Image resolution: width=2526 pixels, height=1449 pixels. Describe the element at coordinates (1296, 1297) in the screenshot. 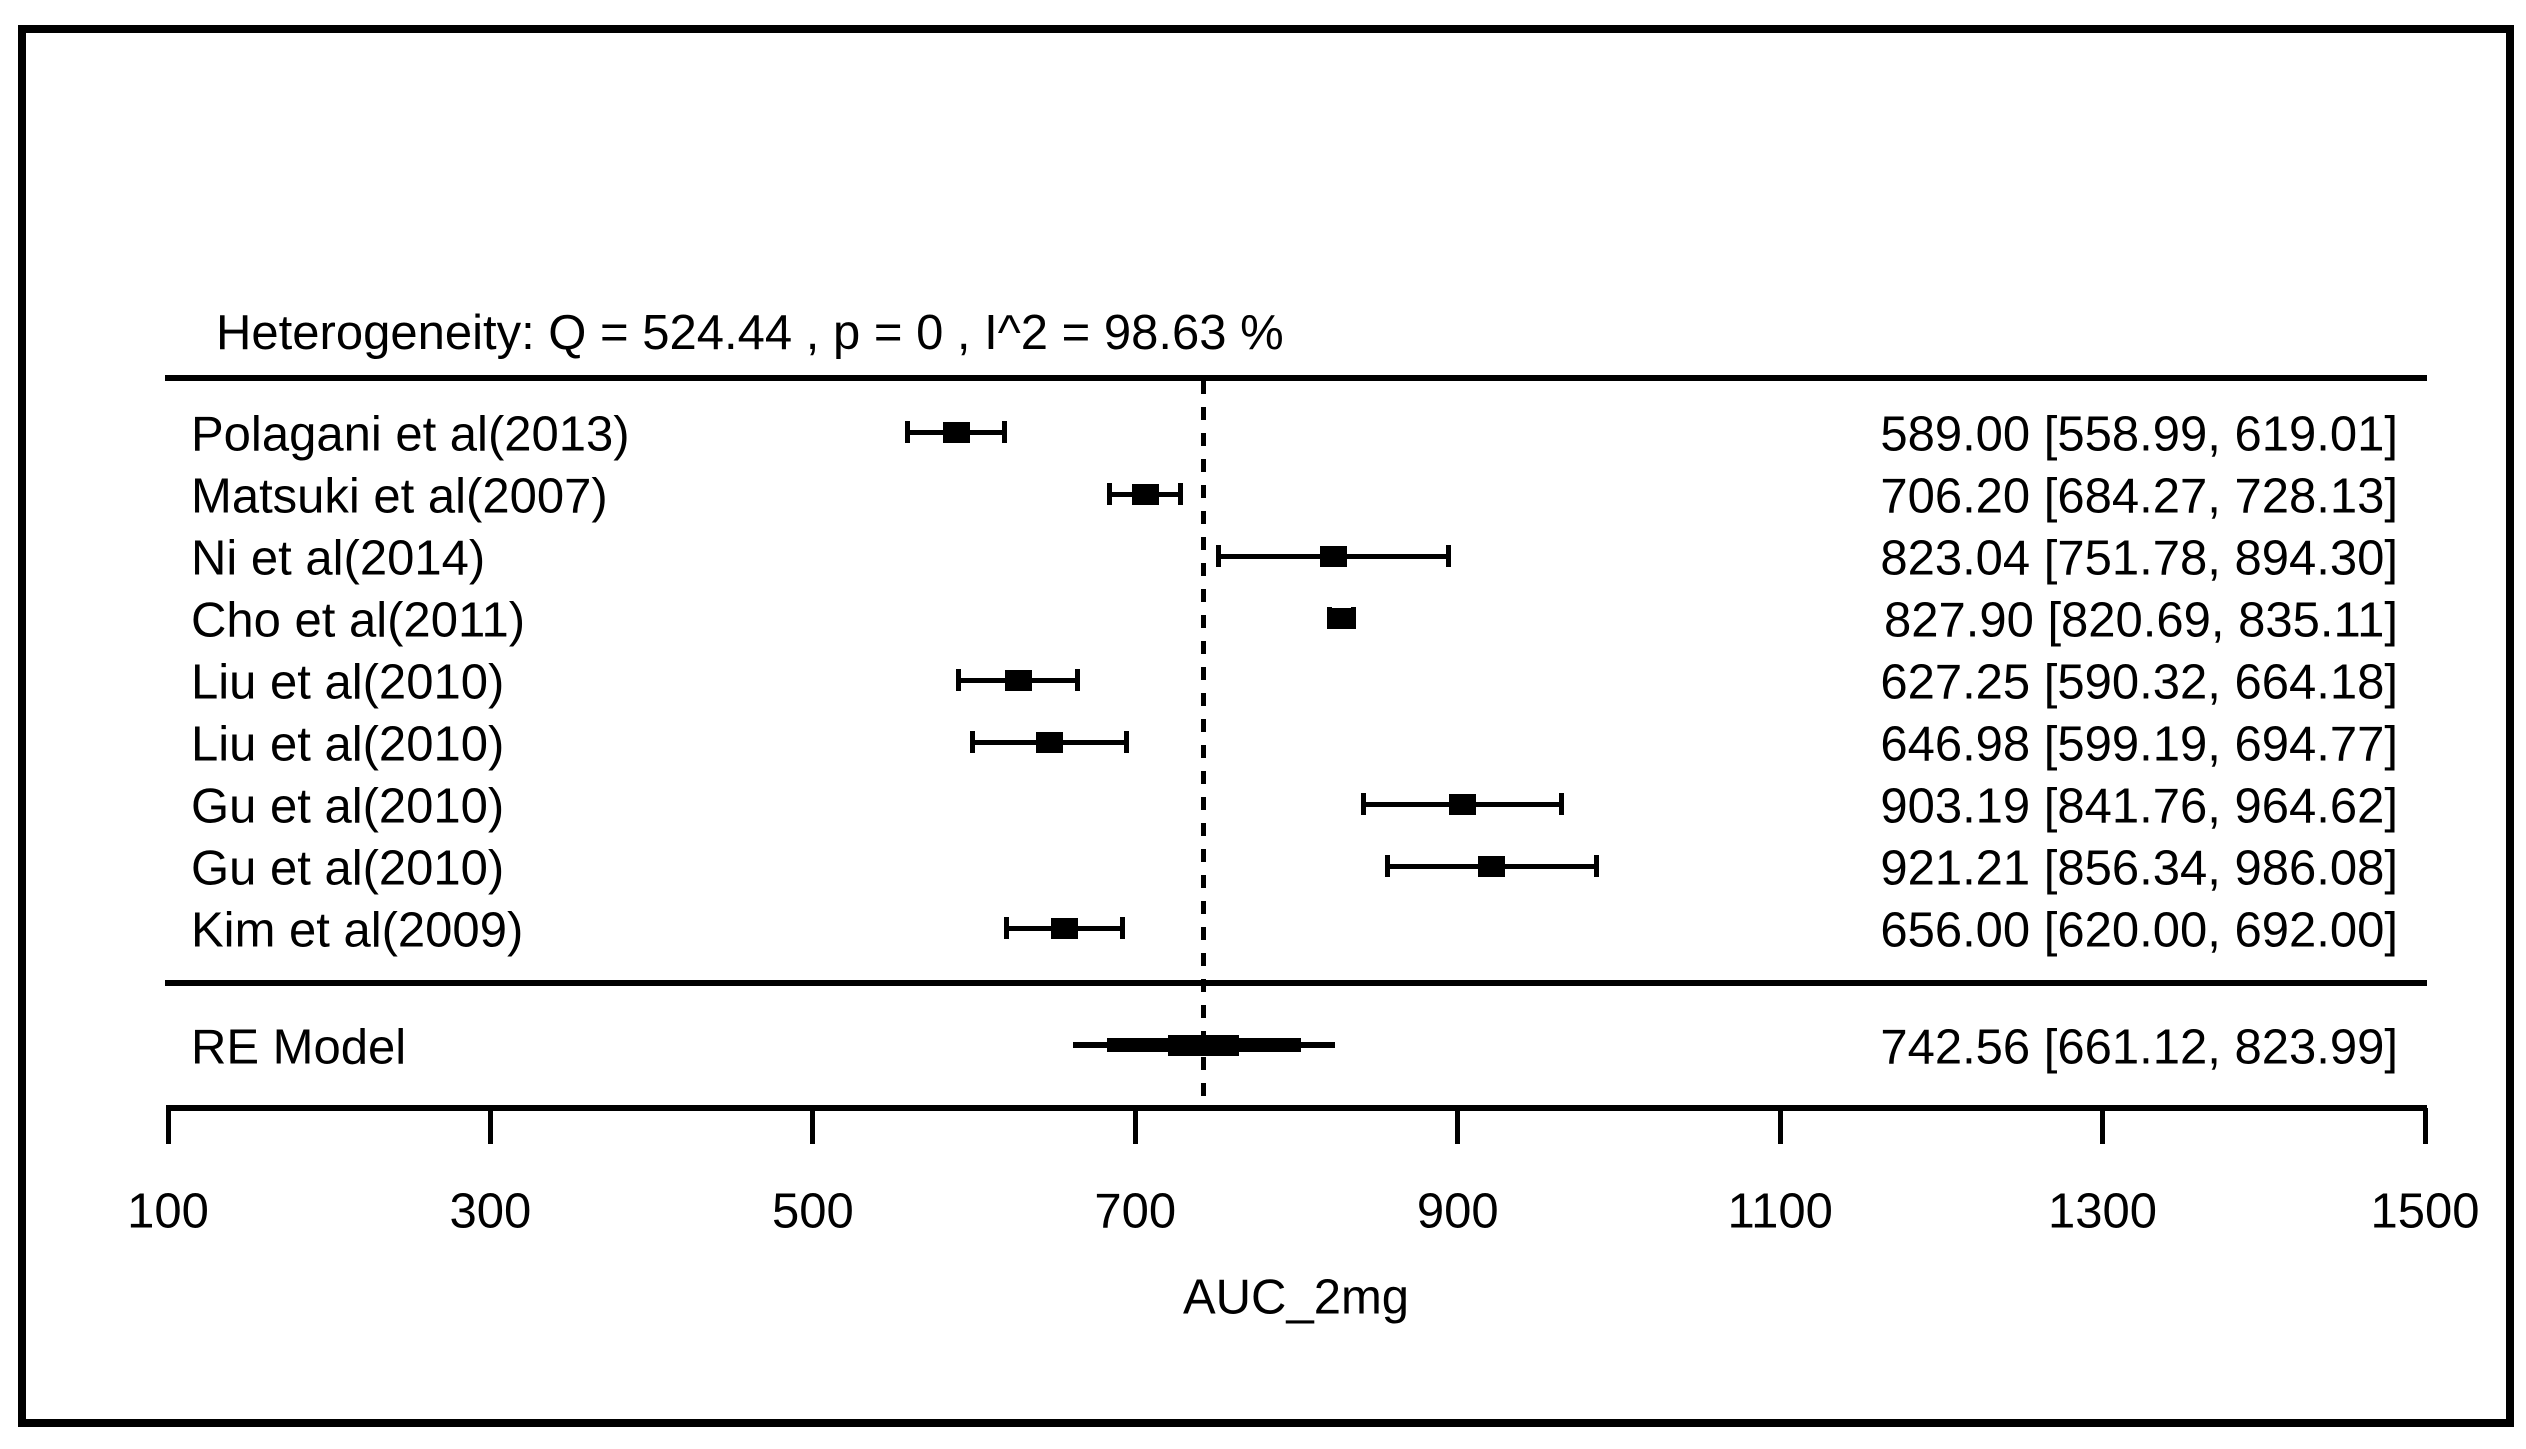

I see `x-axis-label: AUC_2mg` at that location.